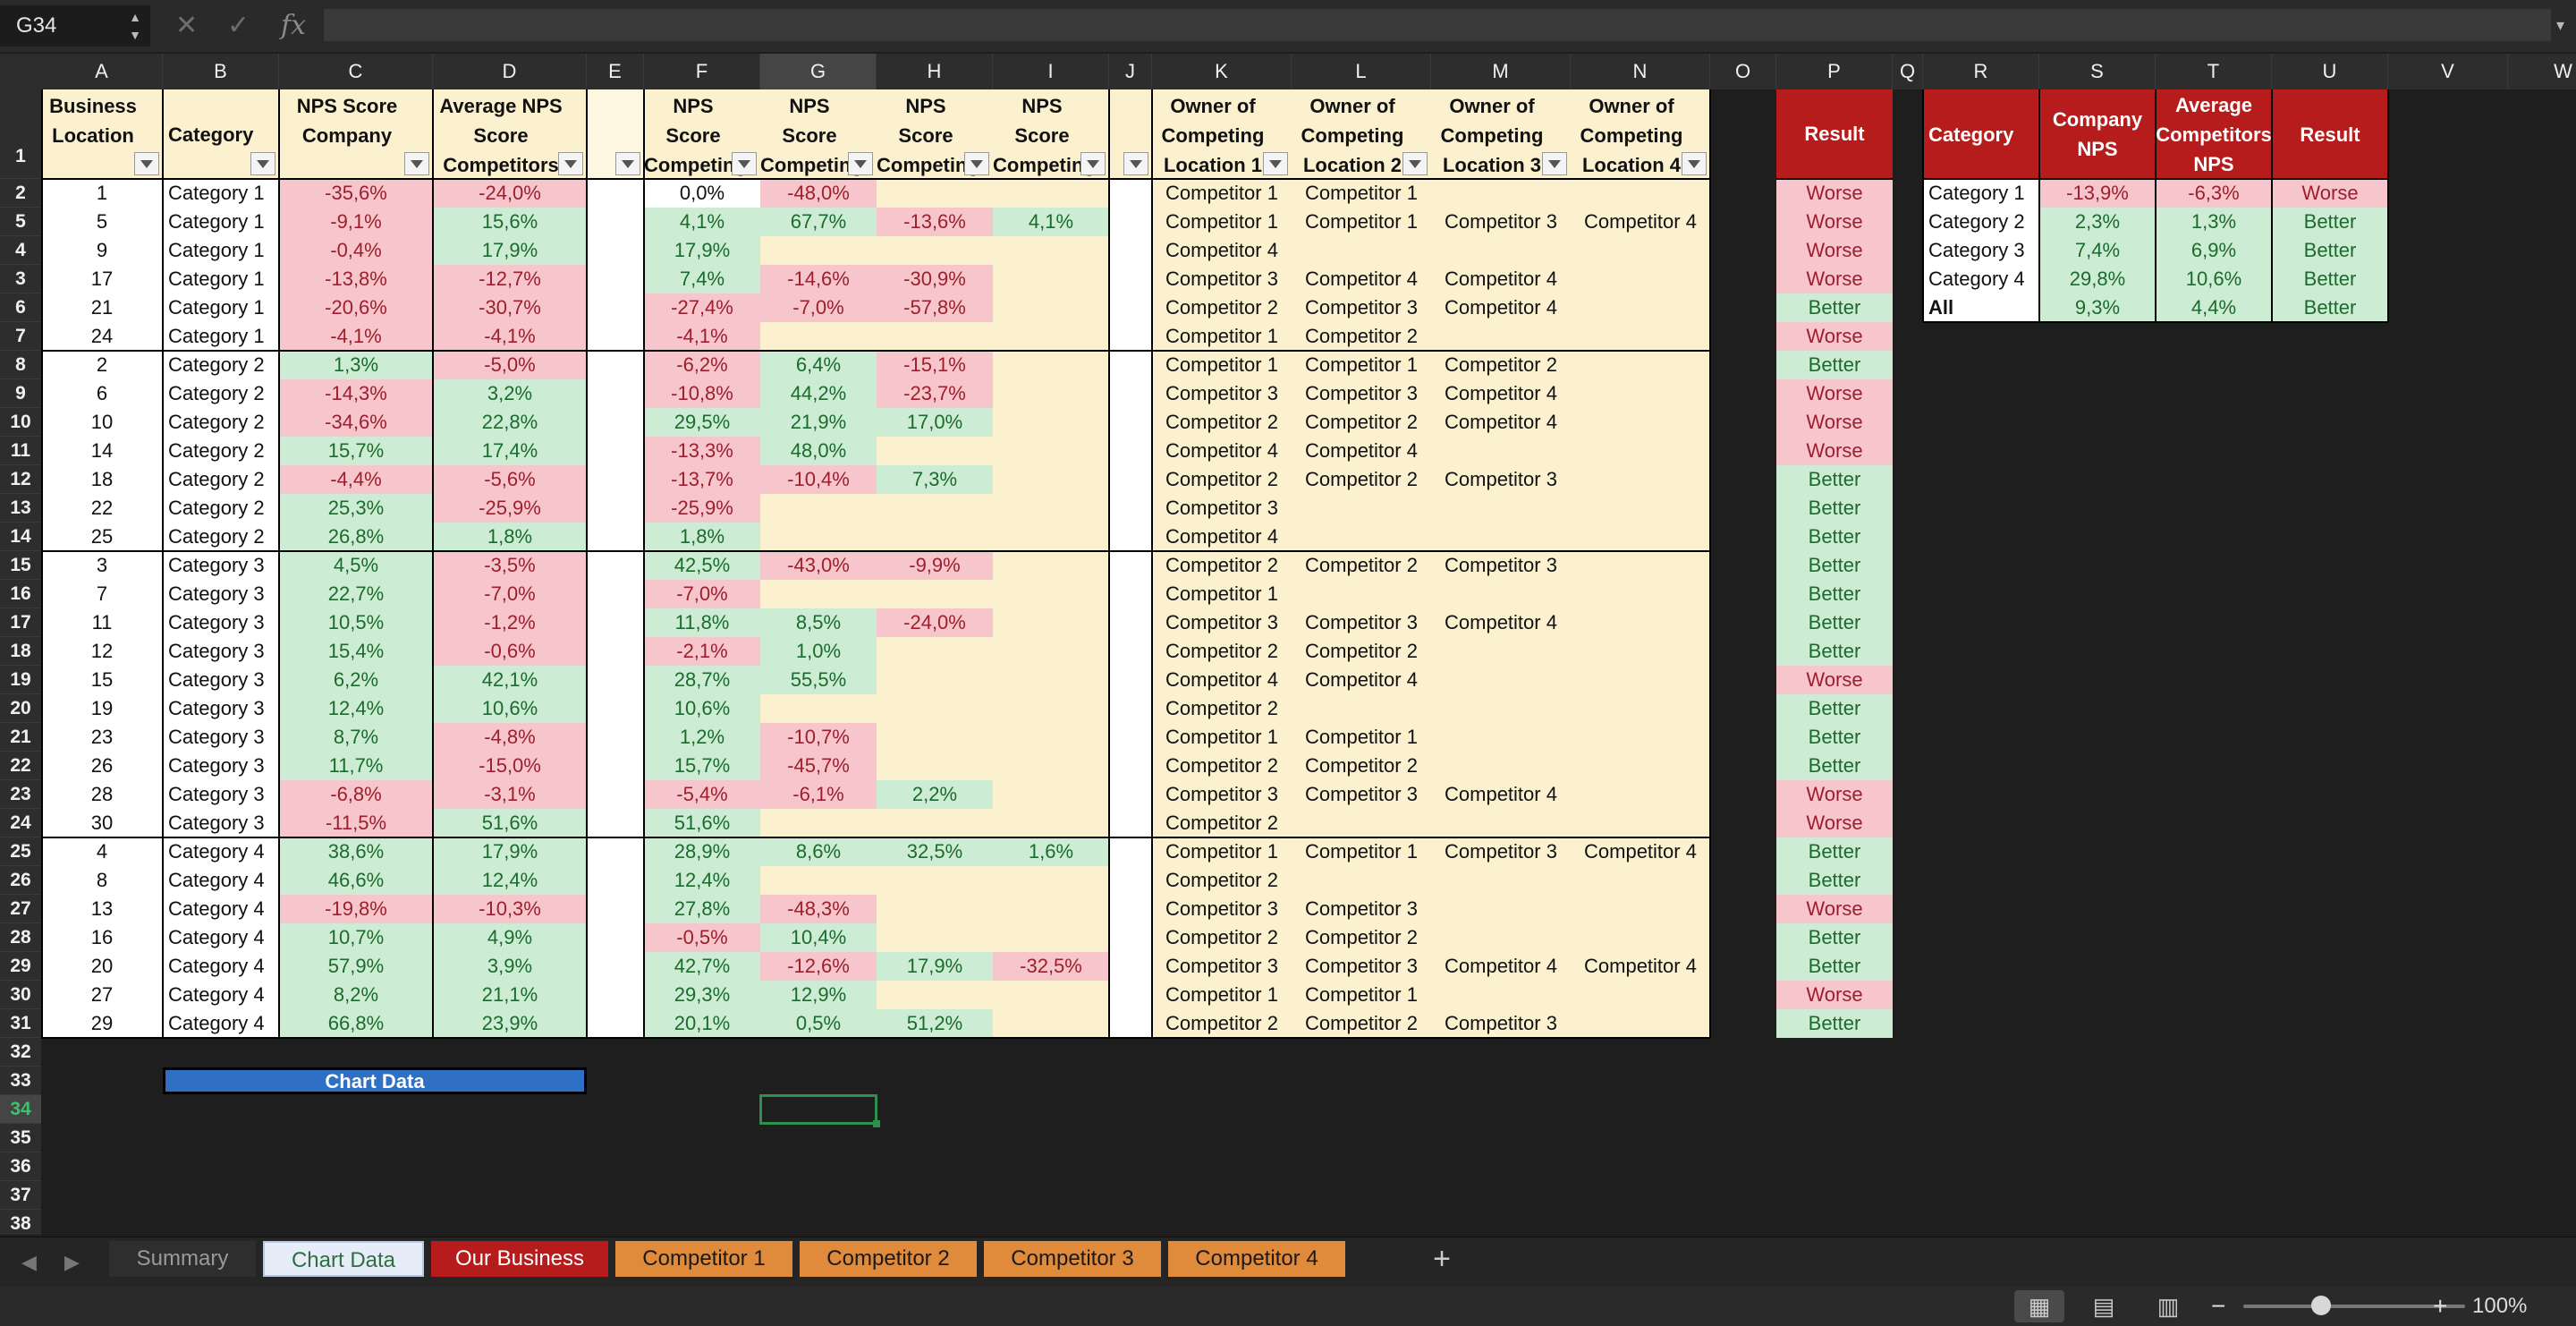 Image resolution: width=2576 pixels, height=1326 pixels. I want to click on row-header-23: 23, so click(20, 794).